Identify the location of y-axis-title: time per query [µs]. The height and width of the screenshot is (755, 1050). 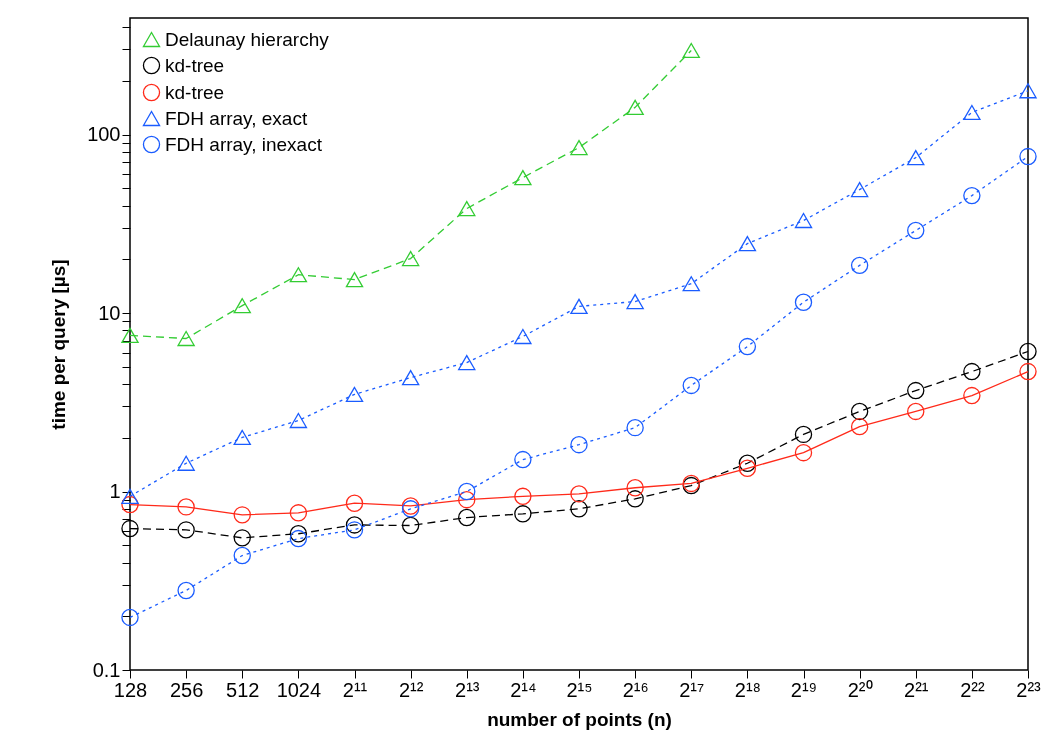
(59, 344).